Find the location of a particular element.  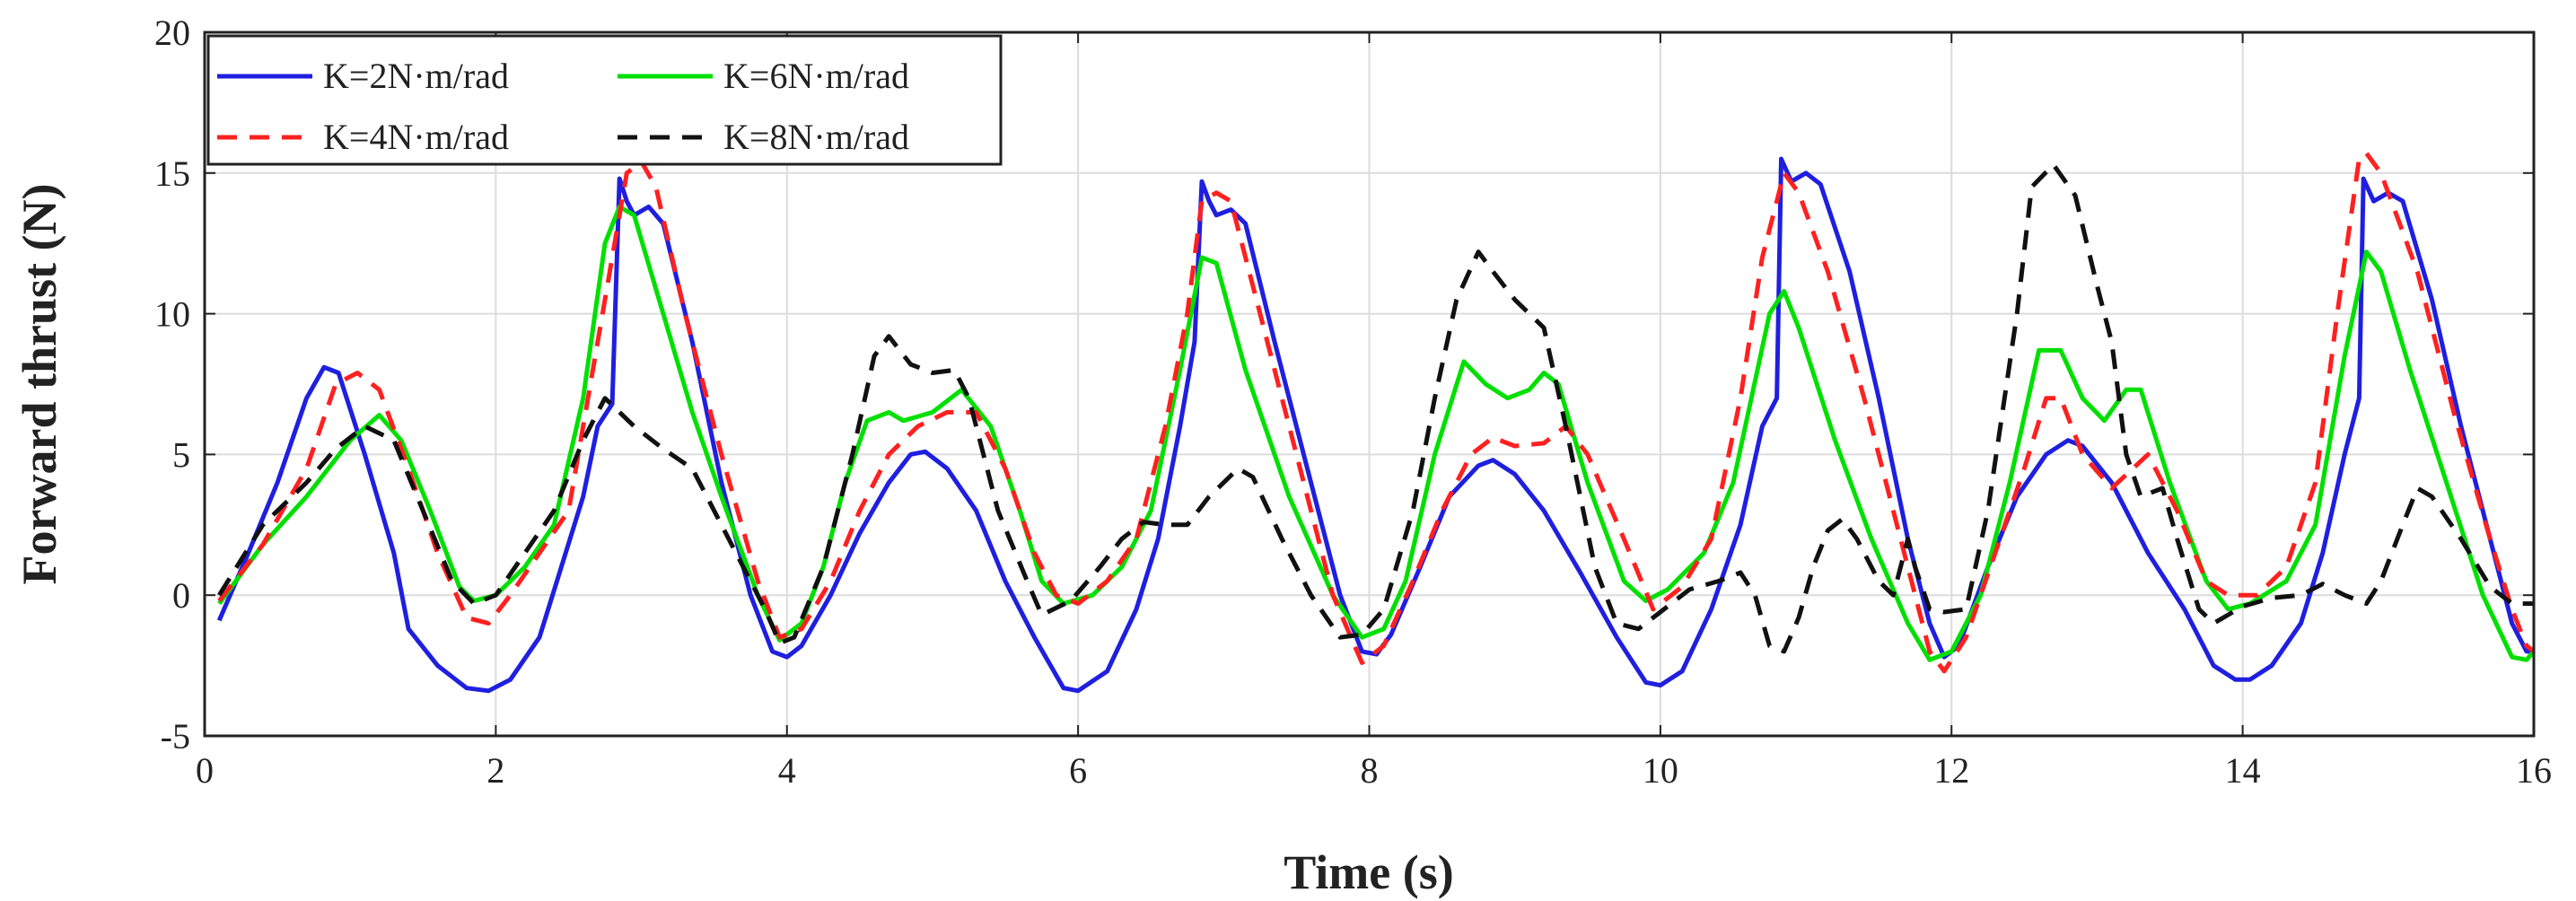

x-tick-label: 8 is located at coordinates (1370, 770).